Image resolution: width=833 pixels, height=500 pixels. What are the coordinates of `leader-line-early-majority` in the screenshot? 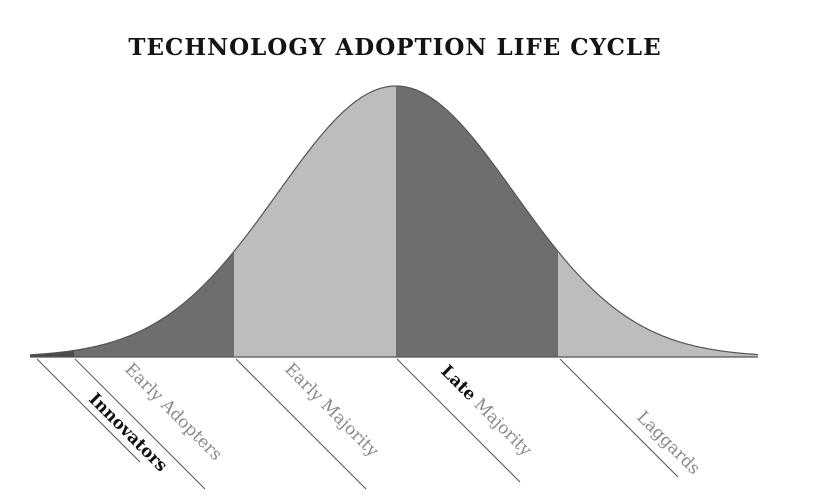 It's located at (301, 424).